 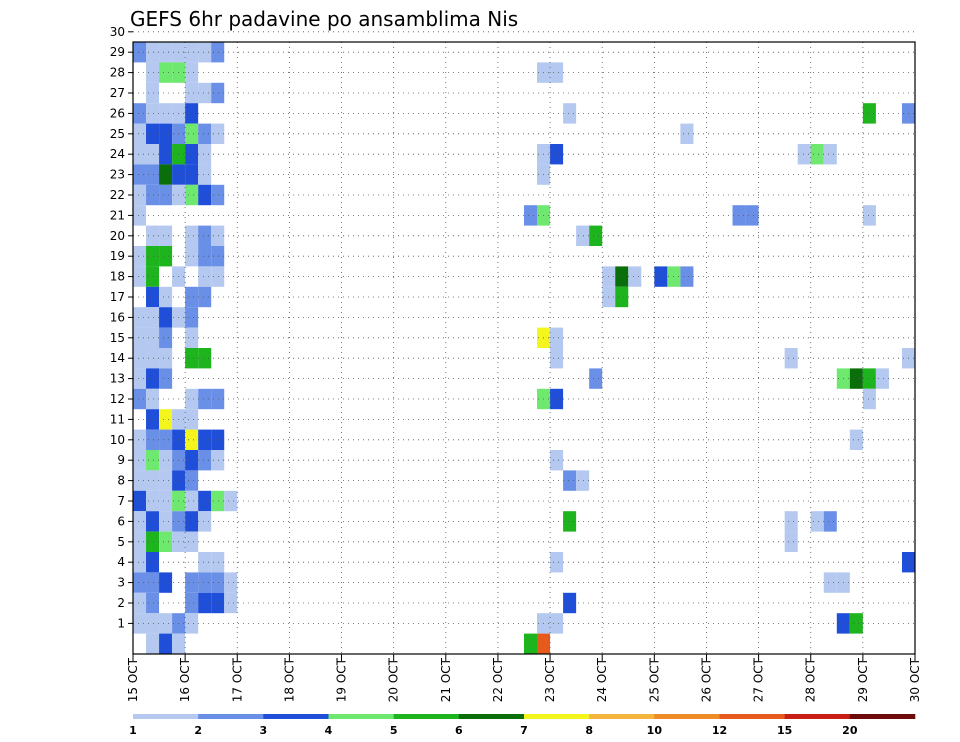 I want to click on y-tick-label: 17, so click(x=117, y=297).